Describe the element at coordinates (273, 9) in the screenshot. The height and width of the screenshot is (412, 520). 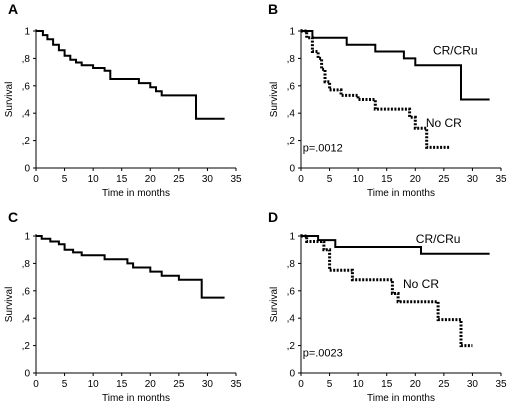
I see `panel-letter: B` at that location.